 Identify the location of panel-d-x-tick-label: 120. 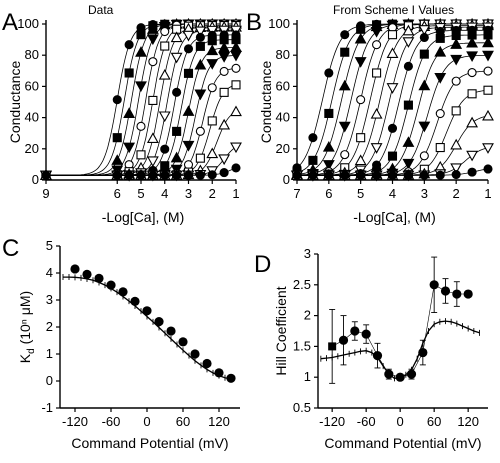
(468, 421).